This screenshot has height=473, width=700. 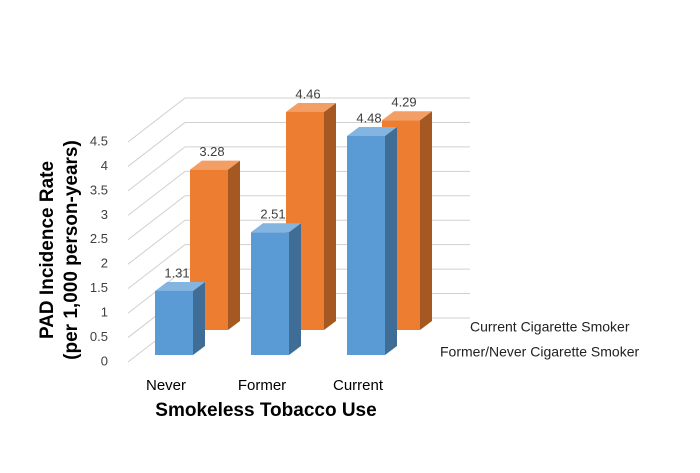 What do you see at coordinates (265, 410) in the screenshot?
I see `x-axis-title: Smokeless Tobacco Use` at bounding box center [265, 410].